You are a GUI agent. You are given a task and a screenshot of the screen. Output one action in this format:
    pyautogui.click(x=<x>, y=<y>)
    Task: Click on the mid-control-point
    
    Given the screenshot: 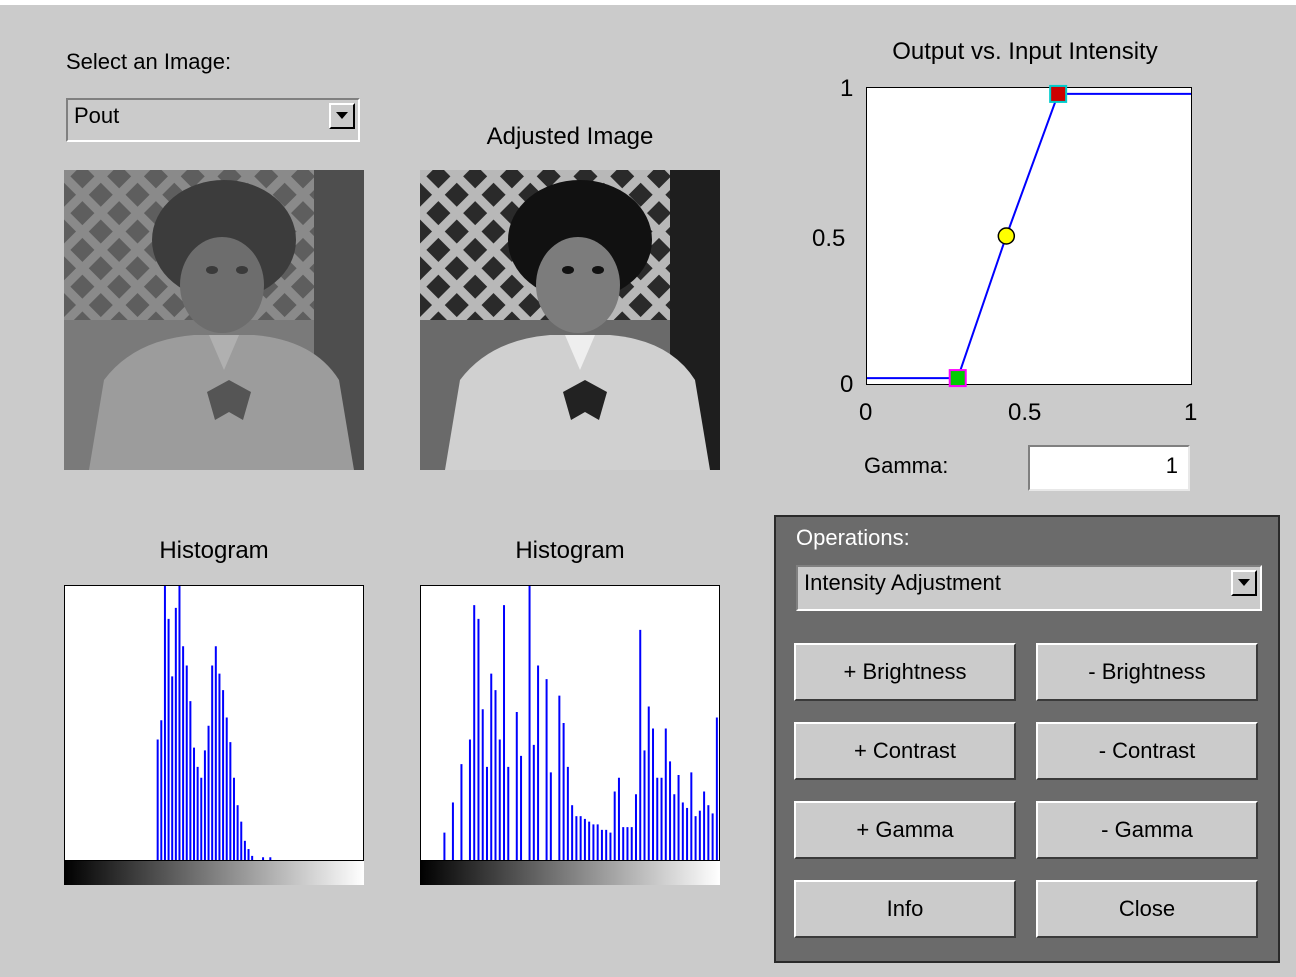 What is the action you would take?
    pyautogui.click(x=1006, y=236)
    